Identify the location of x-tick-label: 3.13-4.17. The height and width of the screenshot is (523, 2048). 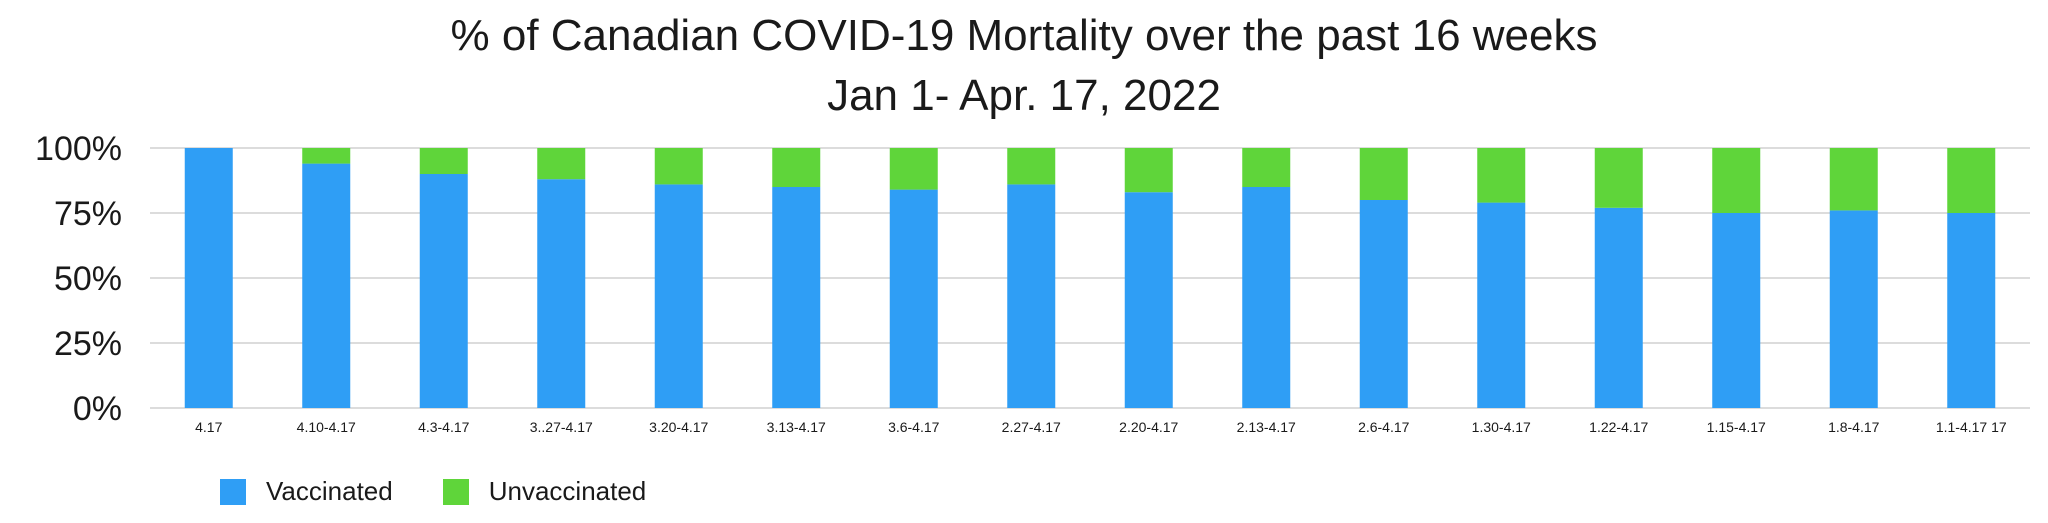
(796, 427).